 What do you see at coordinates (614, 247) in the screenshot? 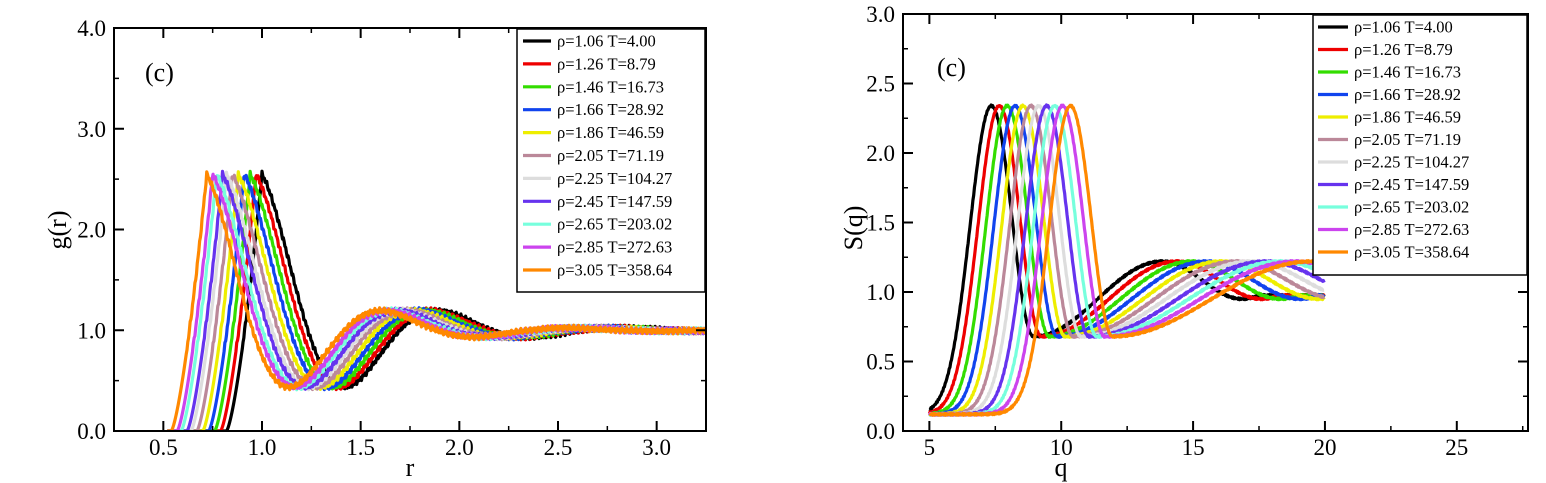
I see `gr-legend-entry-rho-2p85-t-272p63: ρ=2.85 T=272.63` at bounding box center [614, 247].